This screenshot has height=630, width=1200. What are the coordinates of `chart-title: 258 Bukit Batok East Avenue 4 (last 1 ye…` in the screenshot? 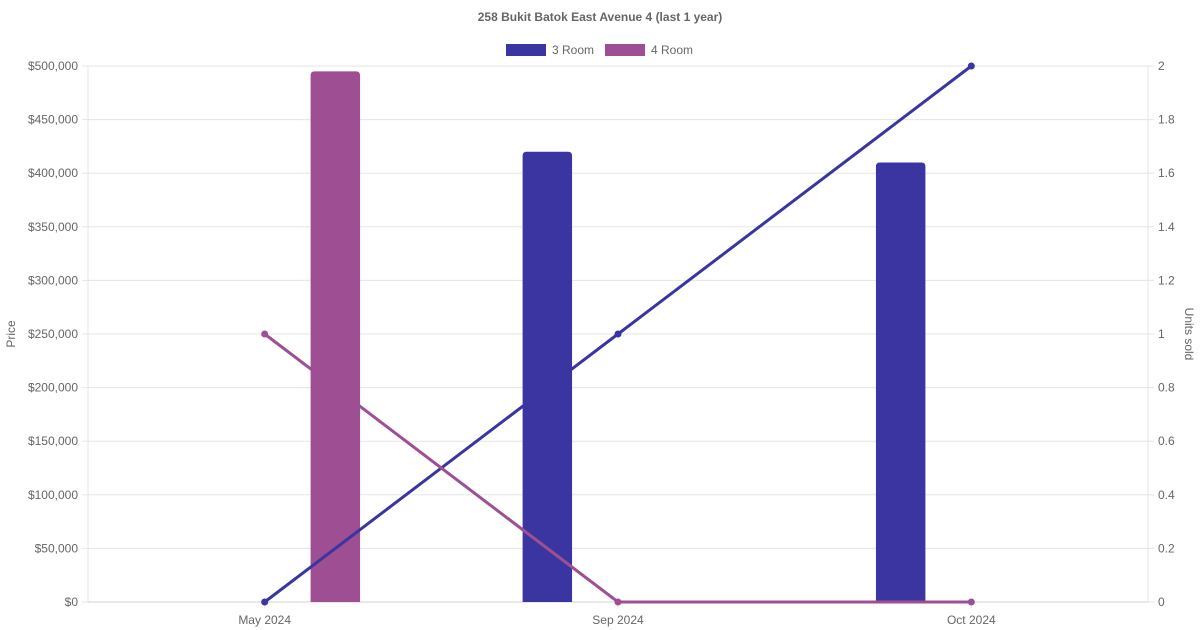 It's located at (600, 17).